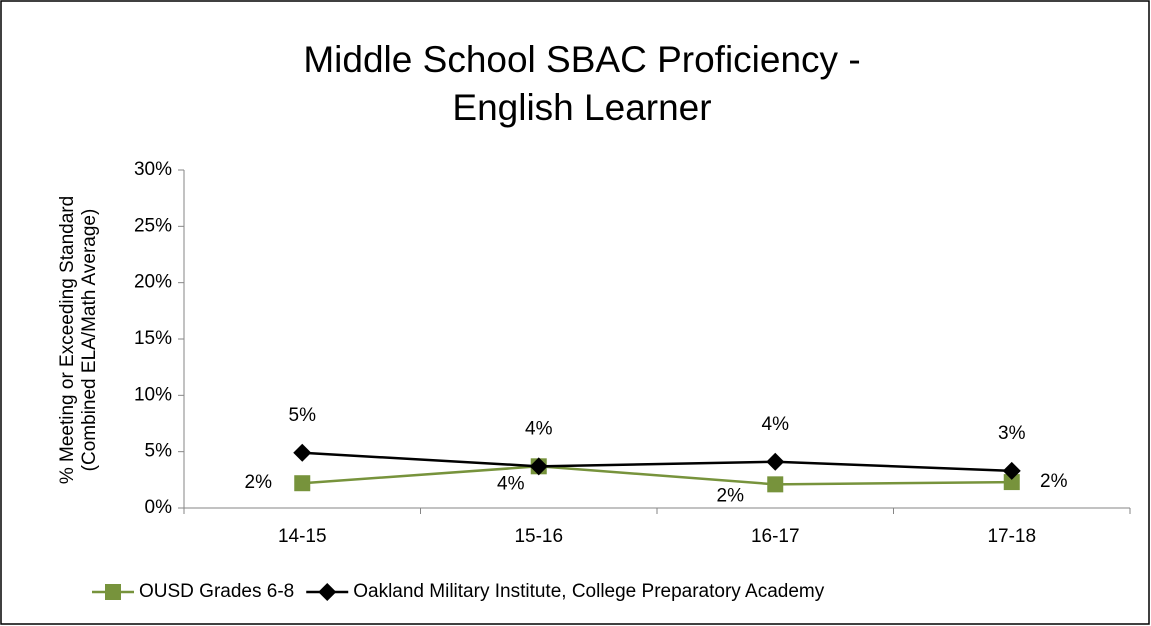 Image resolution: width=1151 pixels, height=626 pixels. Describe the element at coordinates (153, 282) in the screenshot. I see `y-tick-label: 20%` at that location.